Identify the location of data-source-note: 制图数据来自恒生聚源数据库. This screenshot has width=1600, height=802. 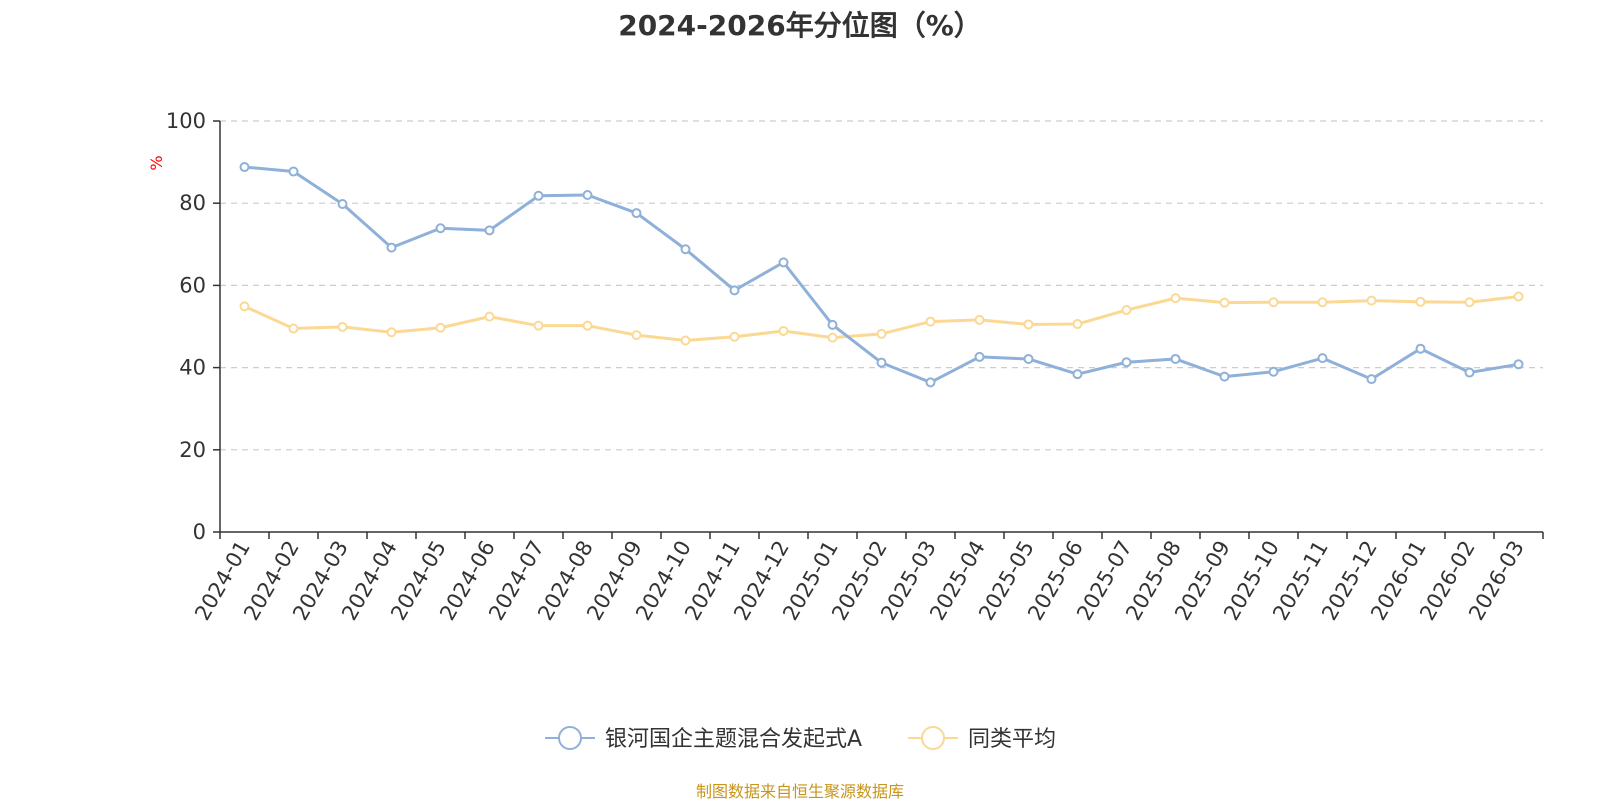
(799, 791).